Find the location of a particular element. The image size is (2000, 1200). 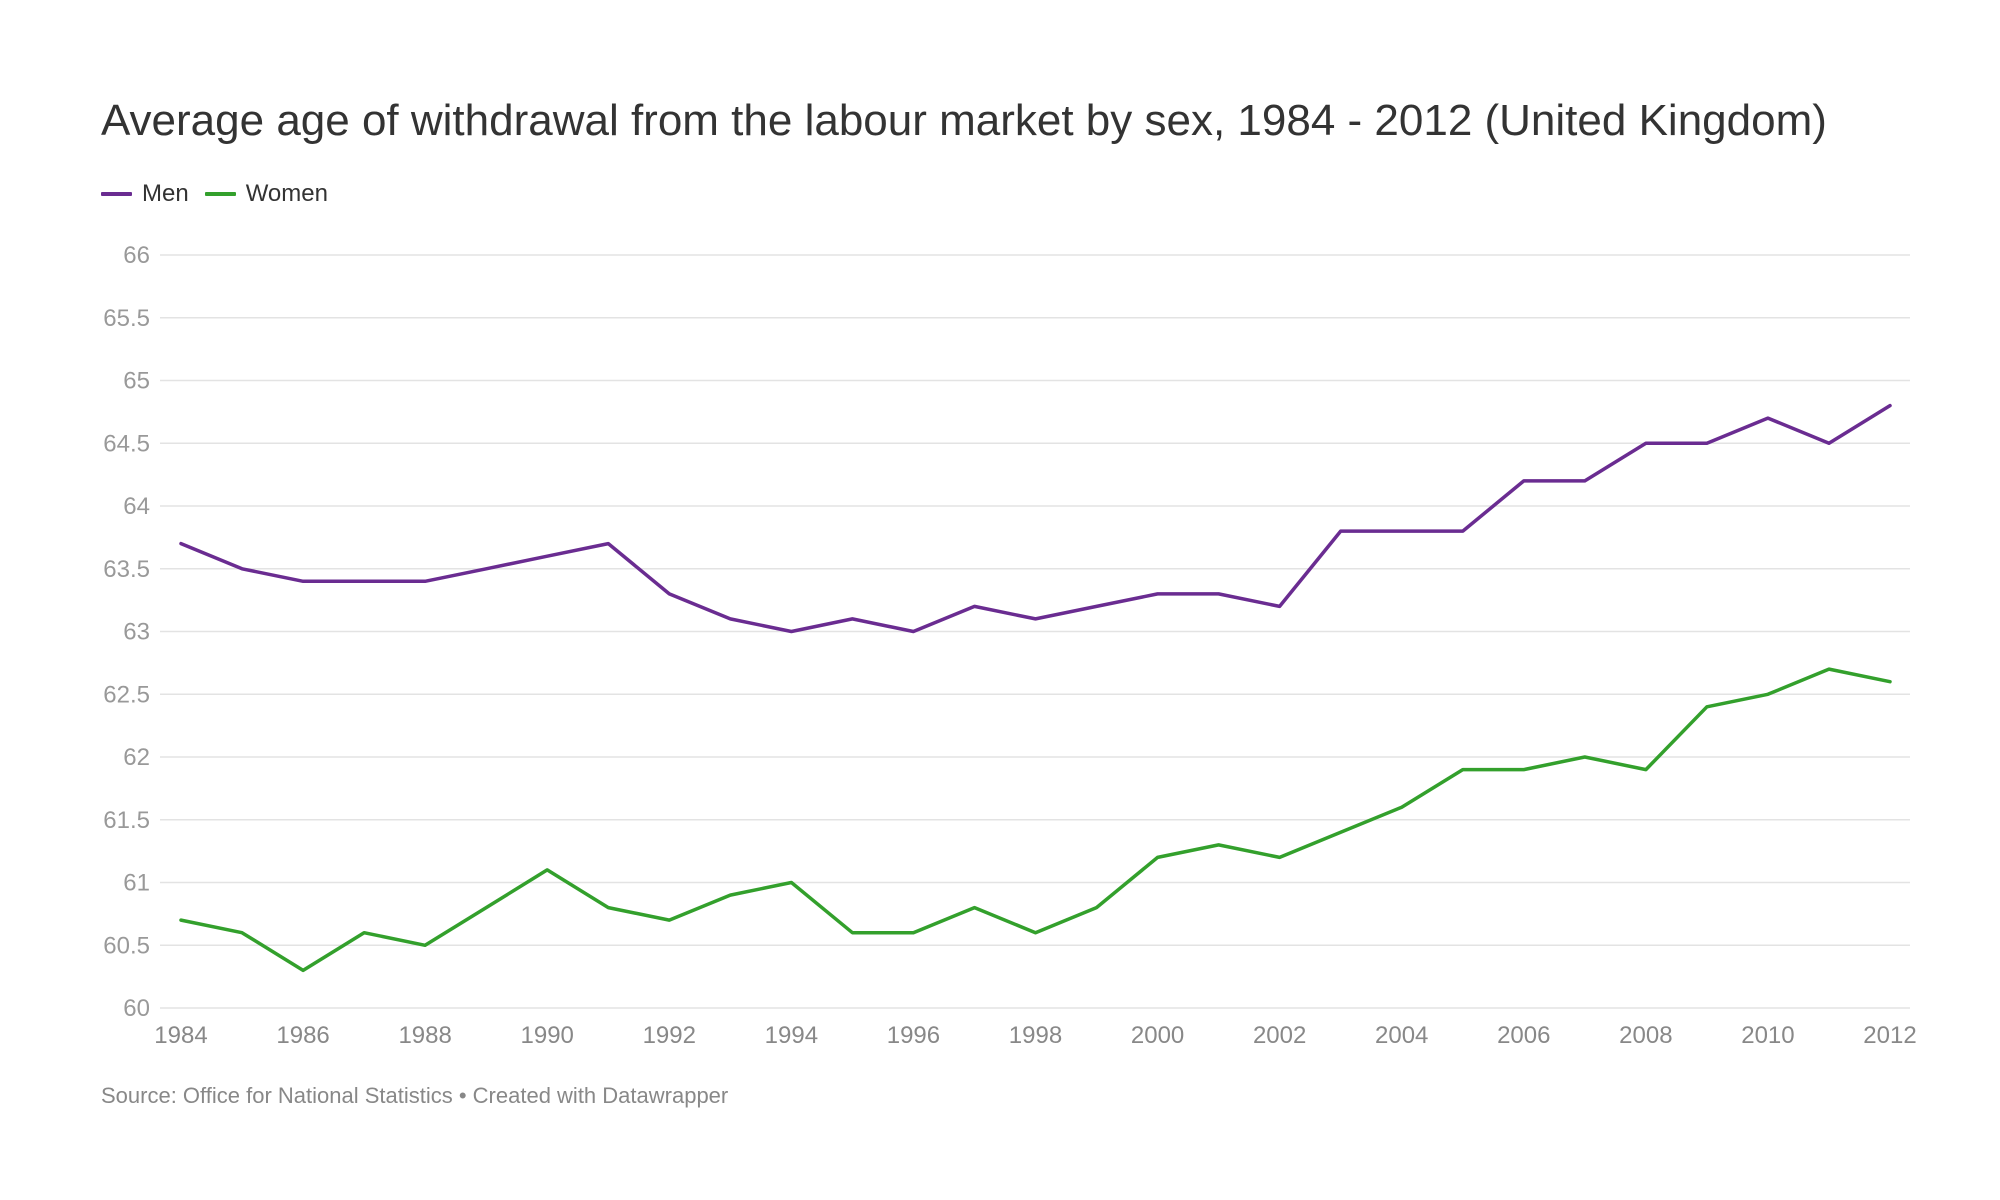

x-tick-label: 2006 is located at coordinates (1523, 1035).